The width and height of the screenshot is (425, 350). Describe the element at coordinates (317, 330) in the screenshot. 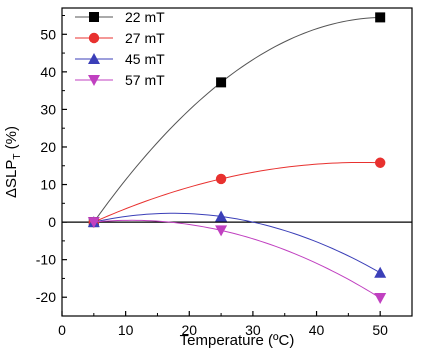

I see `x-tick-label: 40` at that location.